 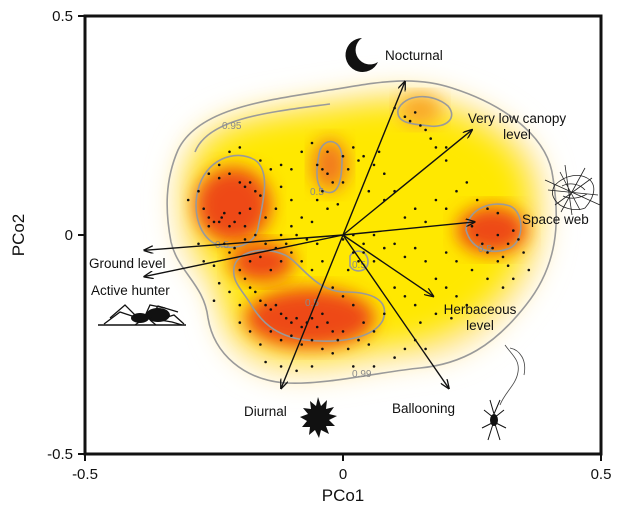 What do you see at coordinates (318, 417) in the screenshot?
I see `sun-icon` at bounding box center [318, 417].